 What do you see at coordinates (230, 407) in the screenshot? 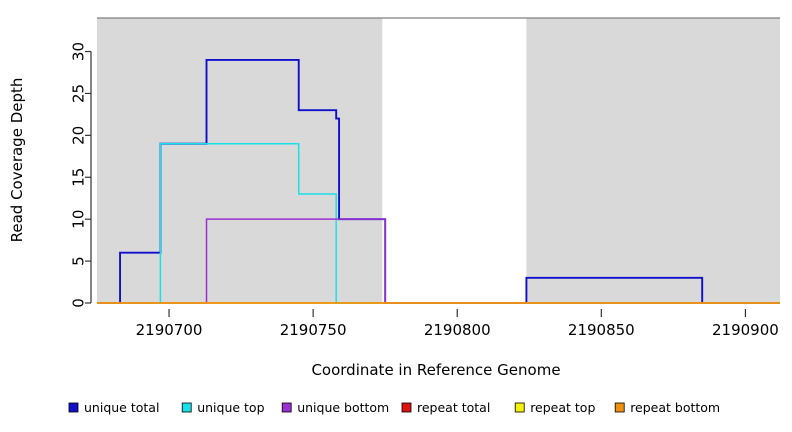
I see `legend-label-unique-top: unique top` at bounding box center [230, 407].